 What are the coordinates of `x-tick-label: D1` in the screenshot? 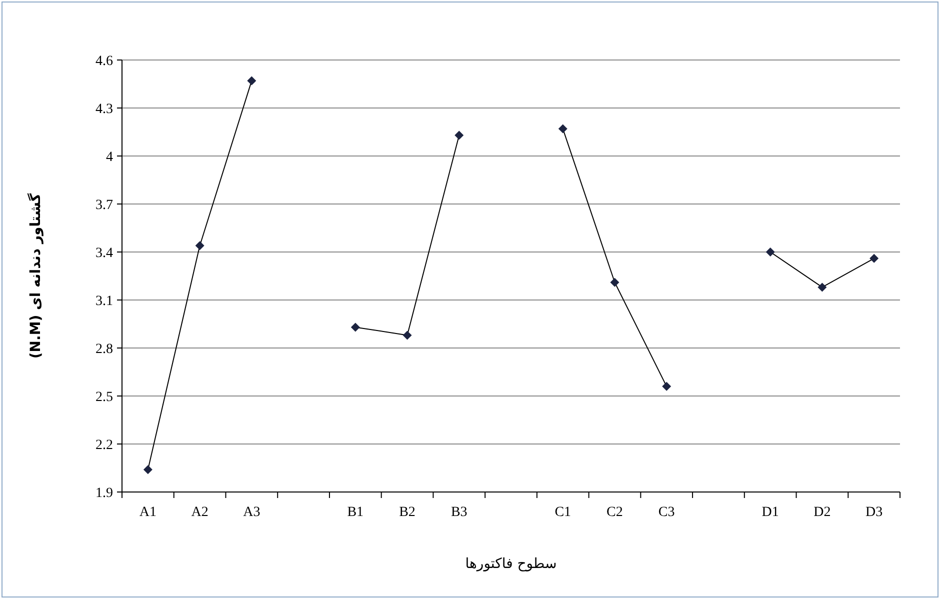 It's located at (770, 512).